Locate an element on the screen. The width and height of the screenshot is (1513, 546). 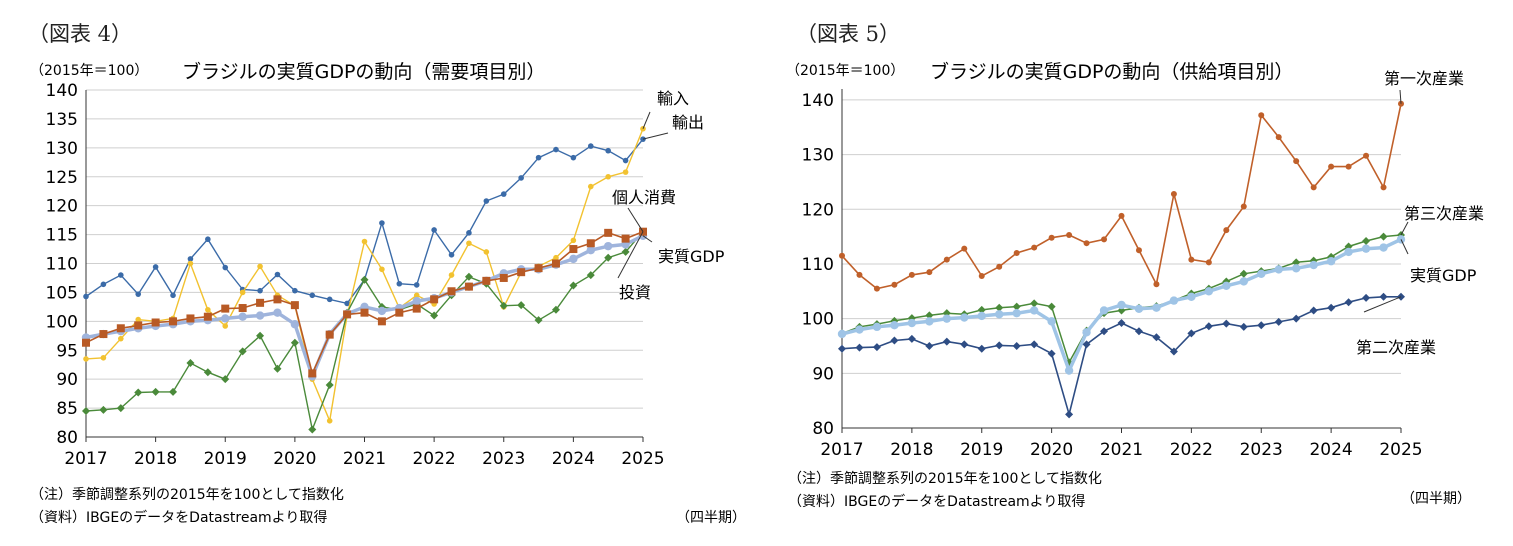
y-tick-label: 130 is located at coordinates (818, 156).